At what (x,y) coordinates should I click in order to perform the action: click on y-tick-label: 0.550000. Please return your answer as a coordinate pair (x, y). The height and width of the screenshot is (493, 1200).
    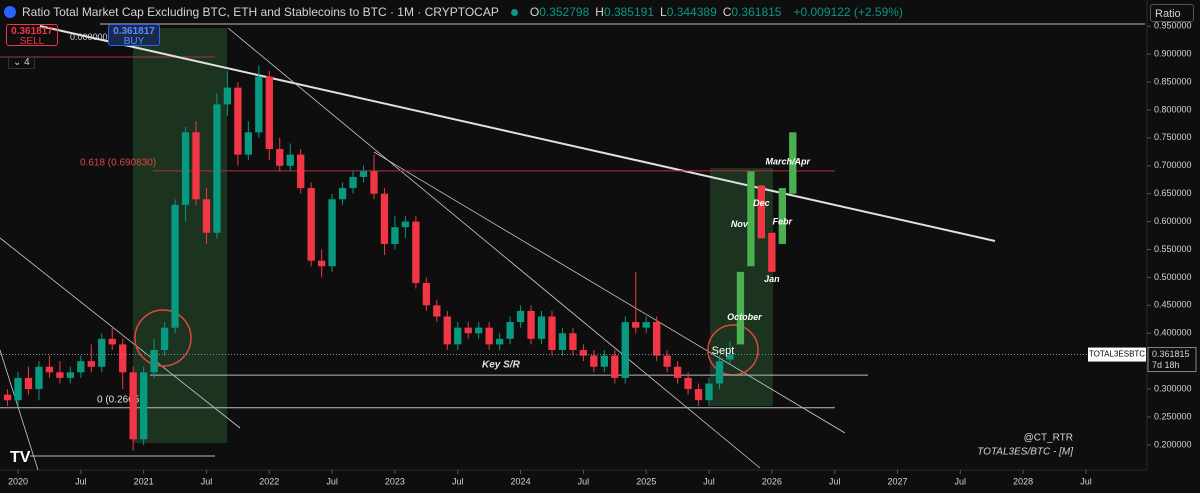
    Looking at the image, I should click on (1173, 249).